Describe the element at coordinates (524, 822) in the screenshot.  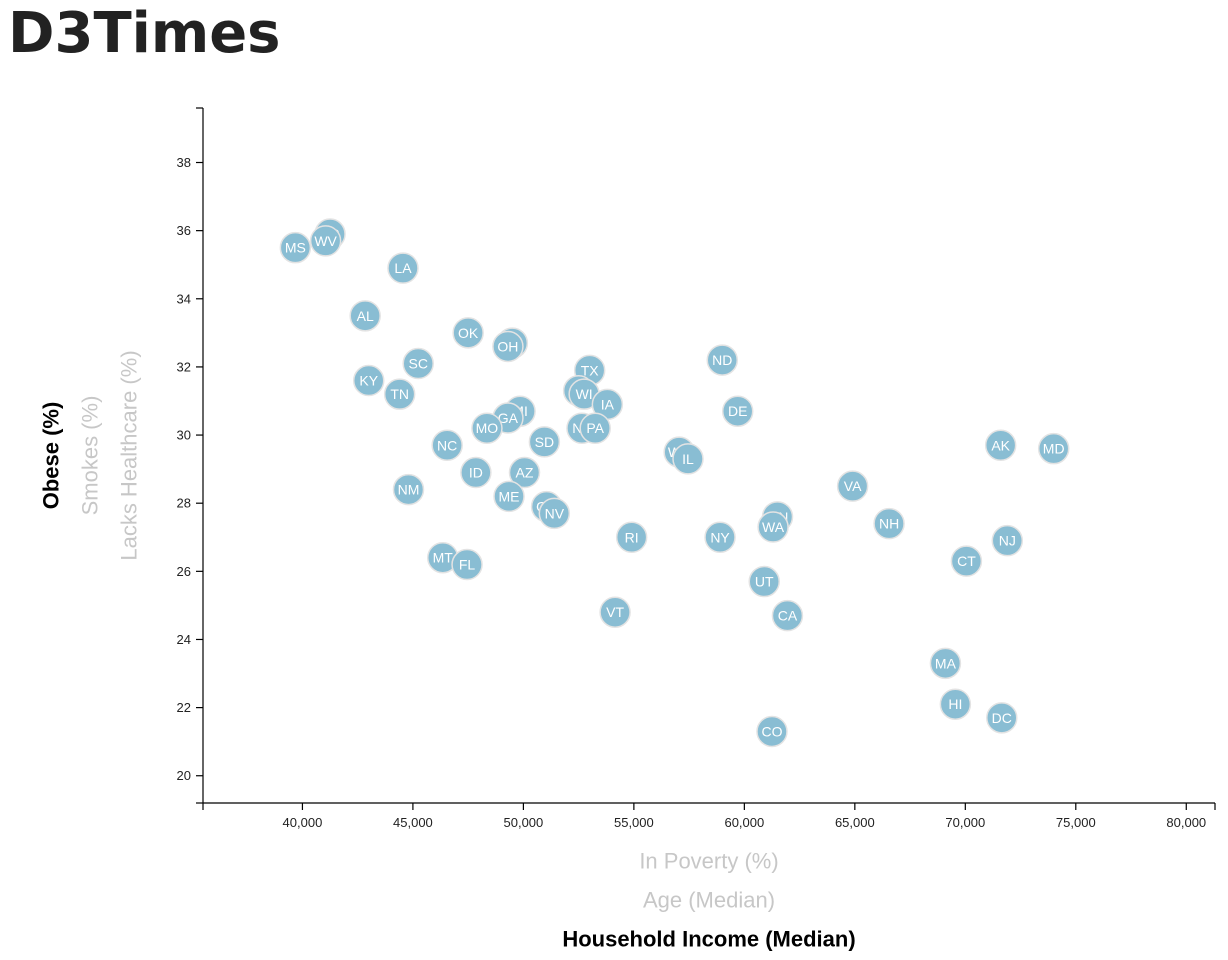
I see `x-tick-label: 50,000` at that location.